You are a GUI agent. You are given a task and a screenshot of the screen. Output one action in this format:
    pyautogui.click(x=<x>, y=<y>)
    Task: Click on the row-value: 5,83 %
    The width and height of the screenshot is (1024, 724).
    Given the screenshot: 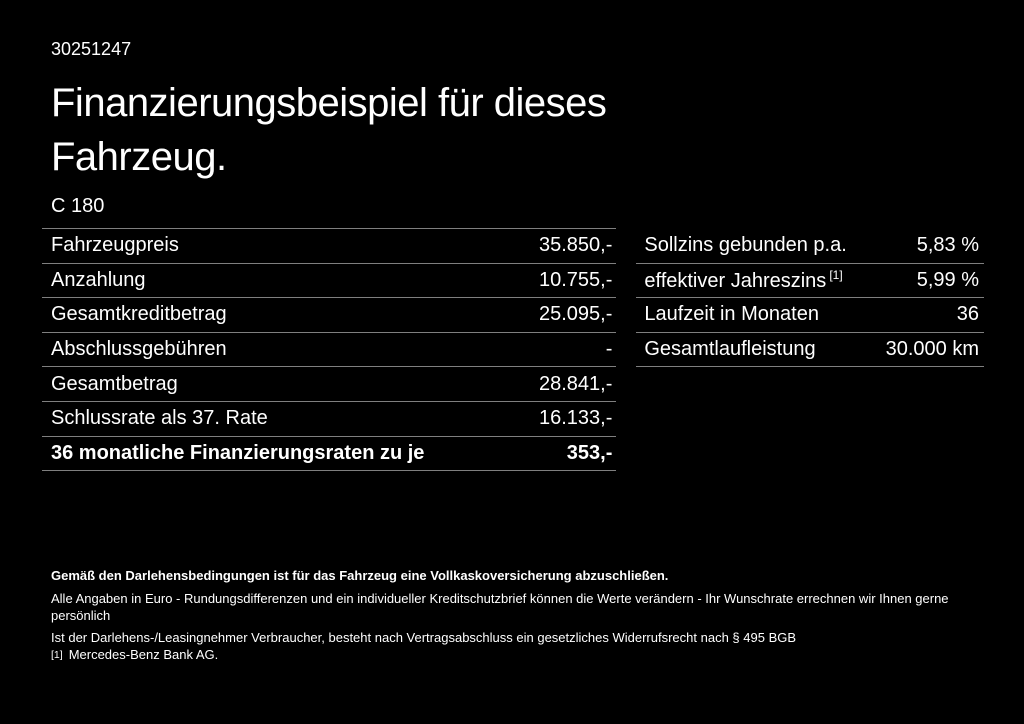 What is the action you would take?
    pyautogui.click(x=947, y=245)
    